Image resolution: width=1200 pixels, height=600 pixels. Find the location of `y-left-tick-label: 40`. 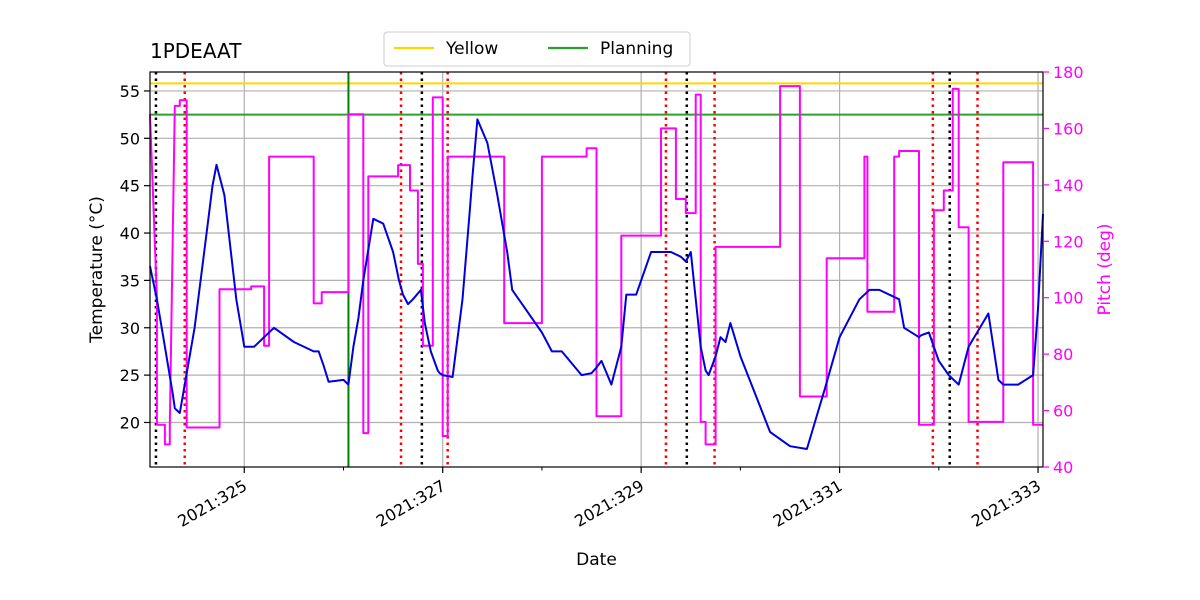

y-left-tick-label: 40 is located at coordinates (130, 233).